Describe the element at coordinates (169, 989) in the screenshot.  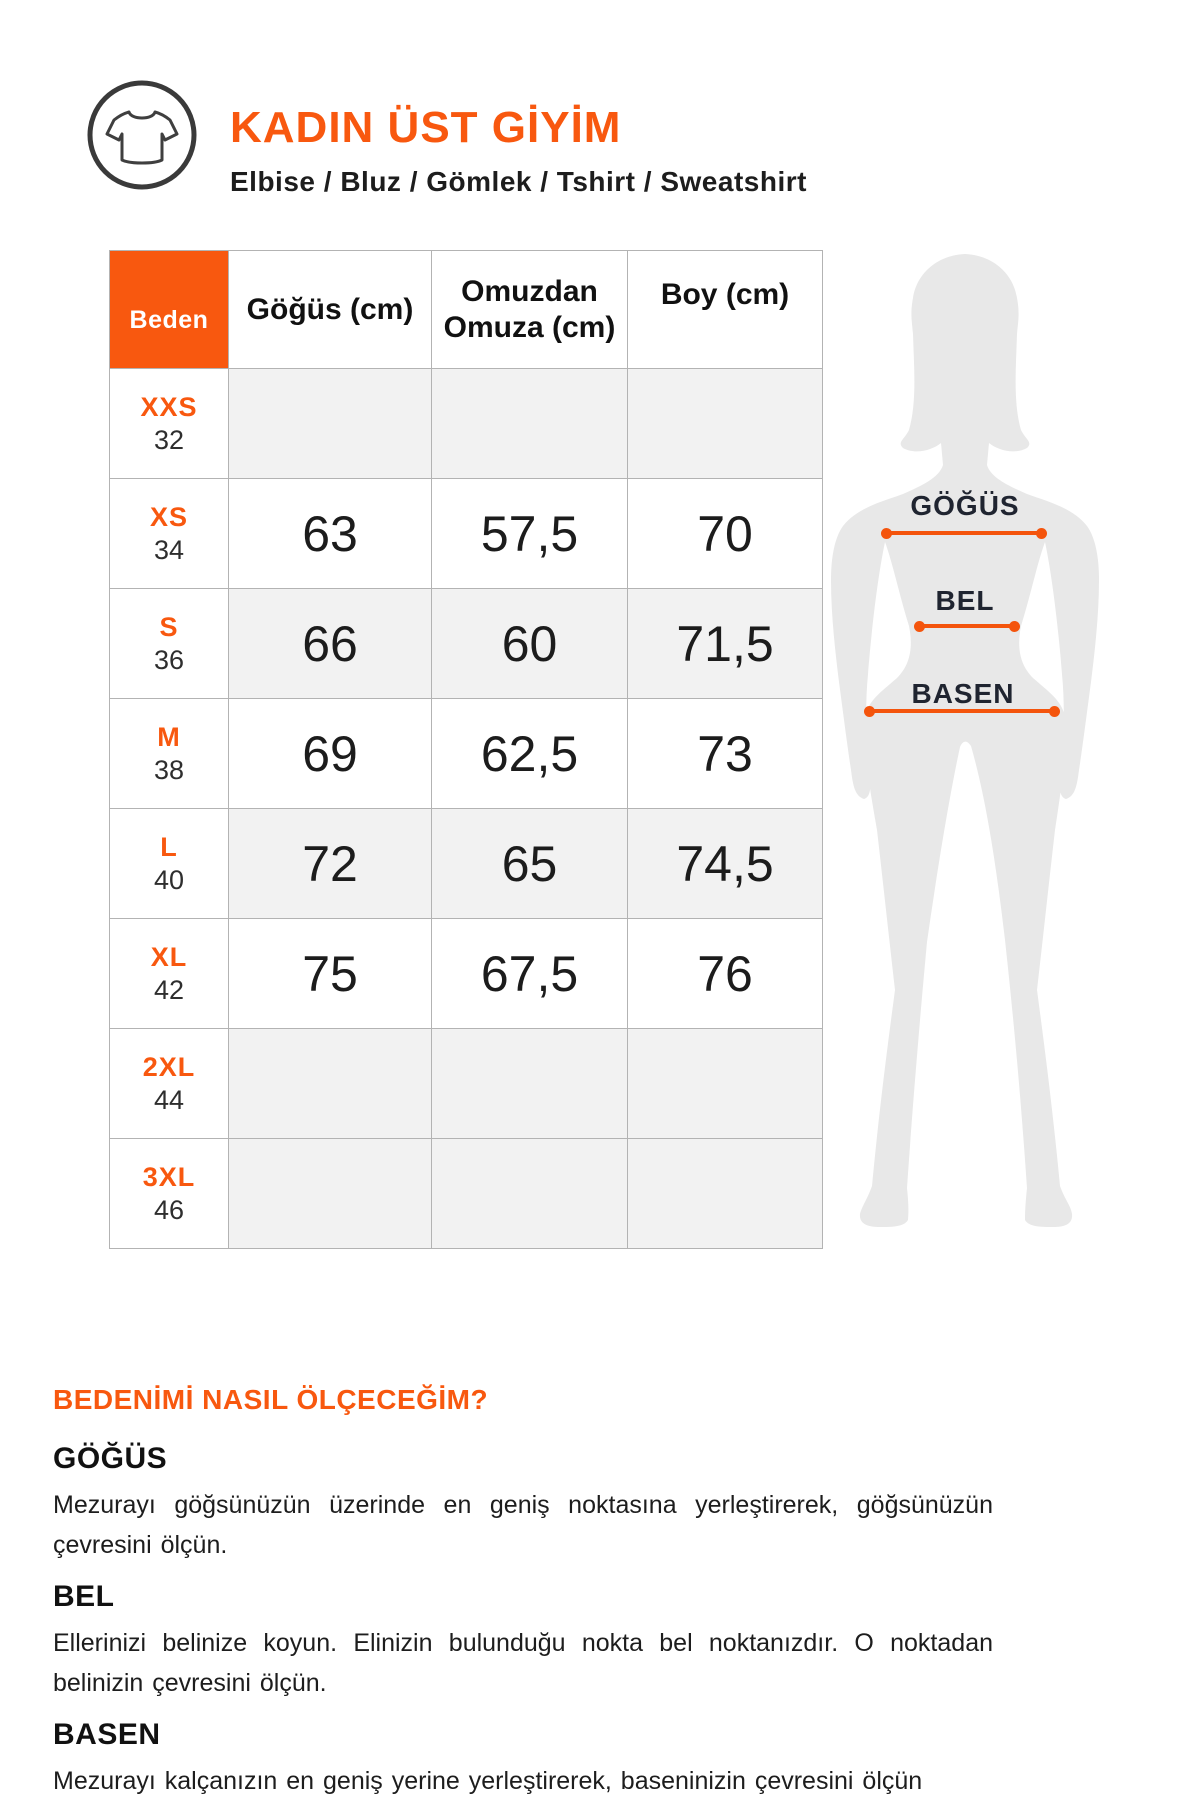
I see `size-number: 42` at that location.